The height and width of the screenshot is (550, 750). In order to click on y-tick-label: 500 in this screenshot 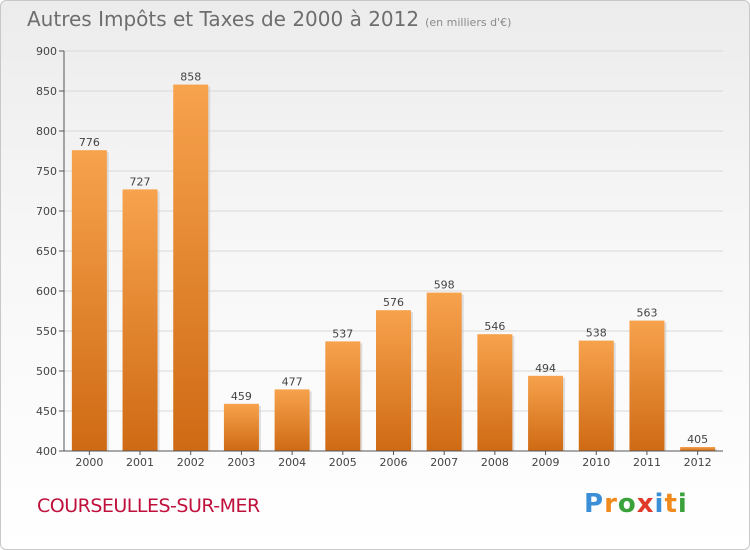, I will do `click(46, 371)`.